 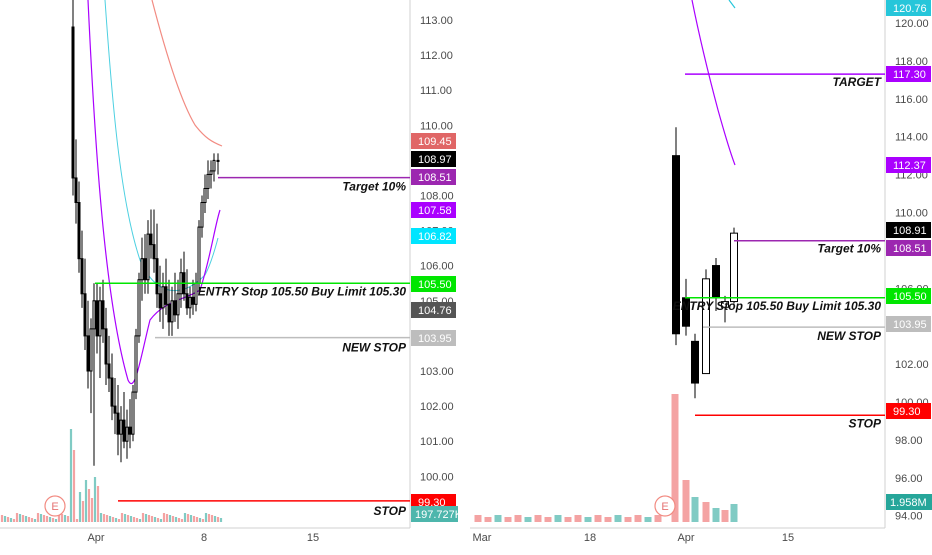 What do you see at coordinates (435, 237) in the screenshot?
I see `price-tag-label: 106.82` at bounding box center [435, 237].